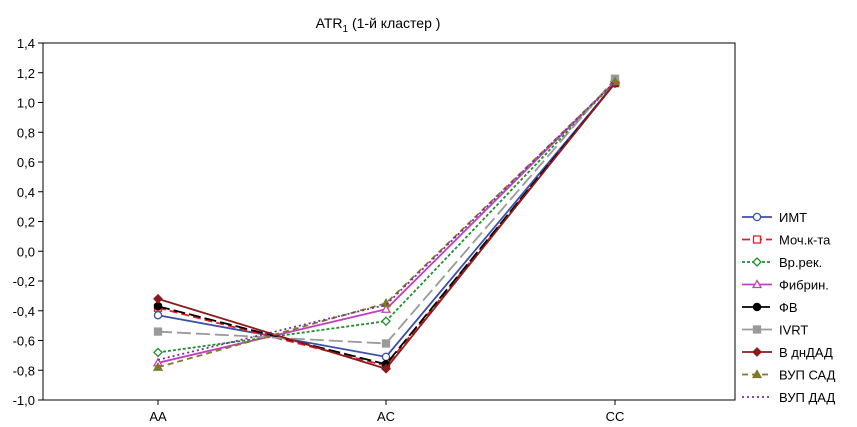 Image resolution: width=857 pixels, height=427 pixels. I want to click on legend-label: ВУП САД, so click(807, 375).